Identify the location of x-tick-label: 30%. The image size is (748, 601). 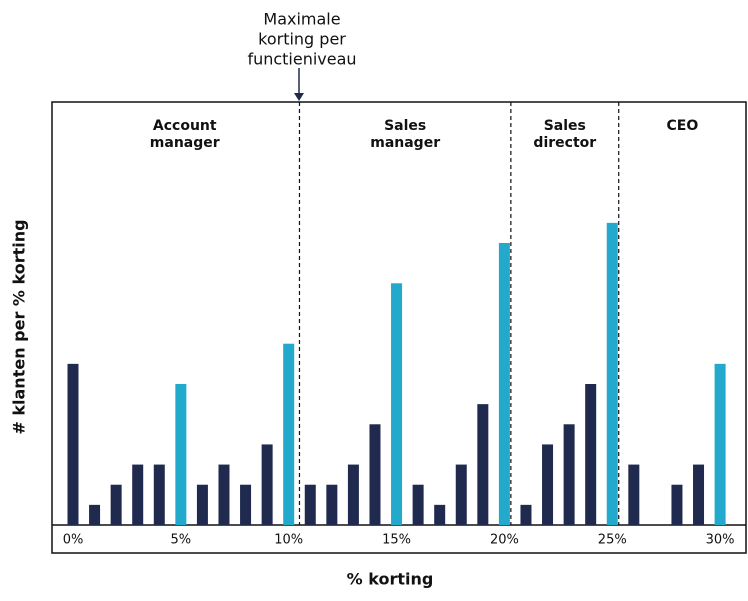
(720, 540).